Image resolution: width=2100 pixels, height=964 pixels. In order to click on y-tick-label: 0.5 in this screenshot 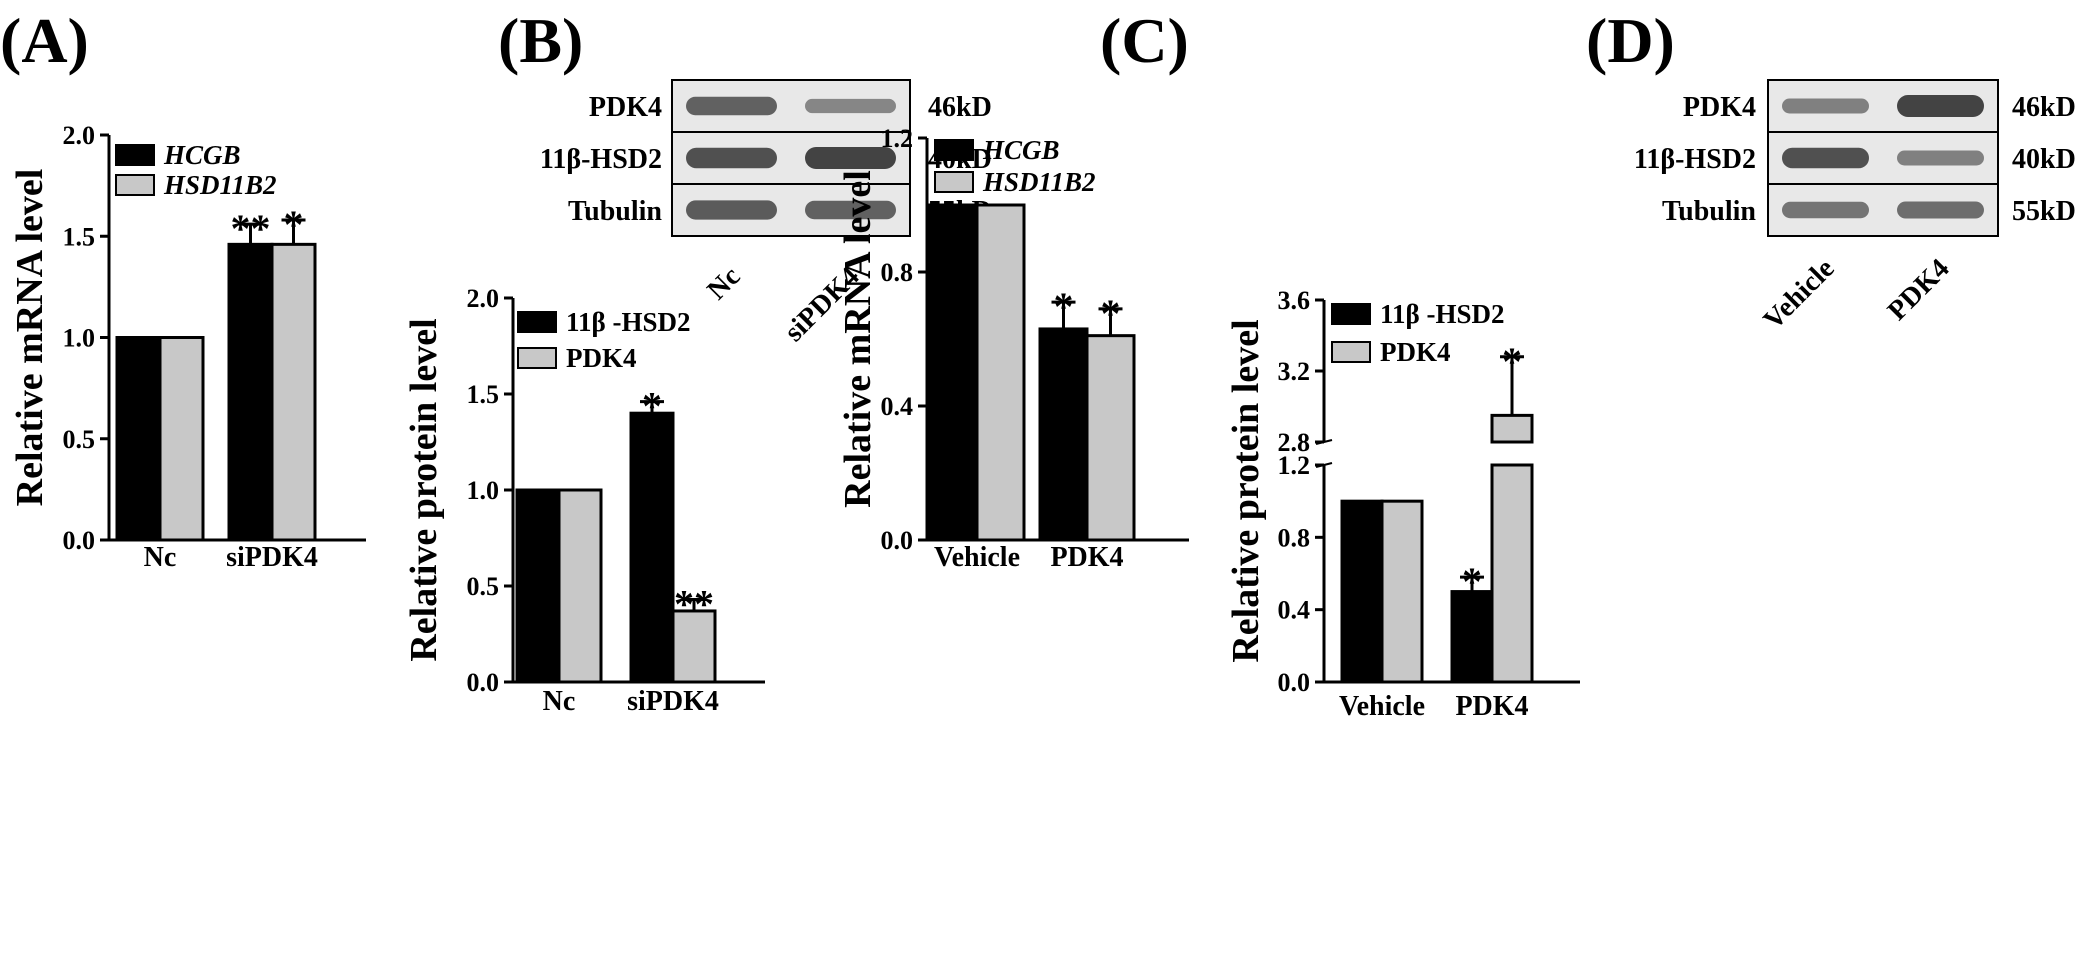, I will do `click(79, 439)`.